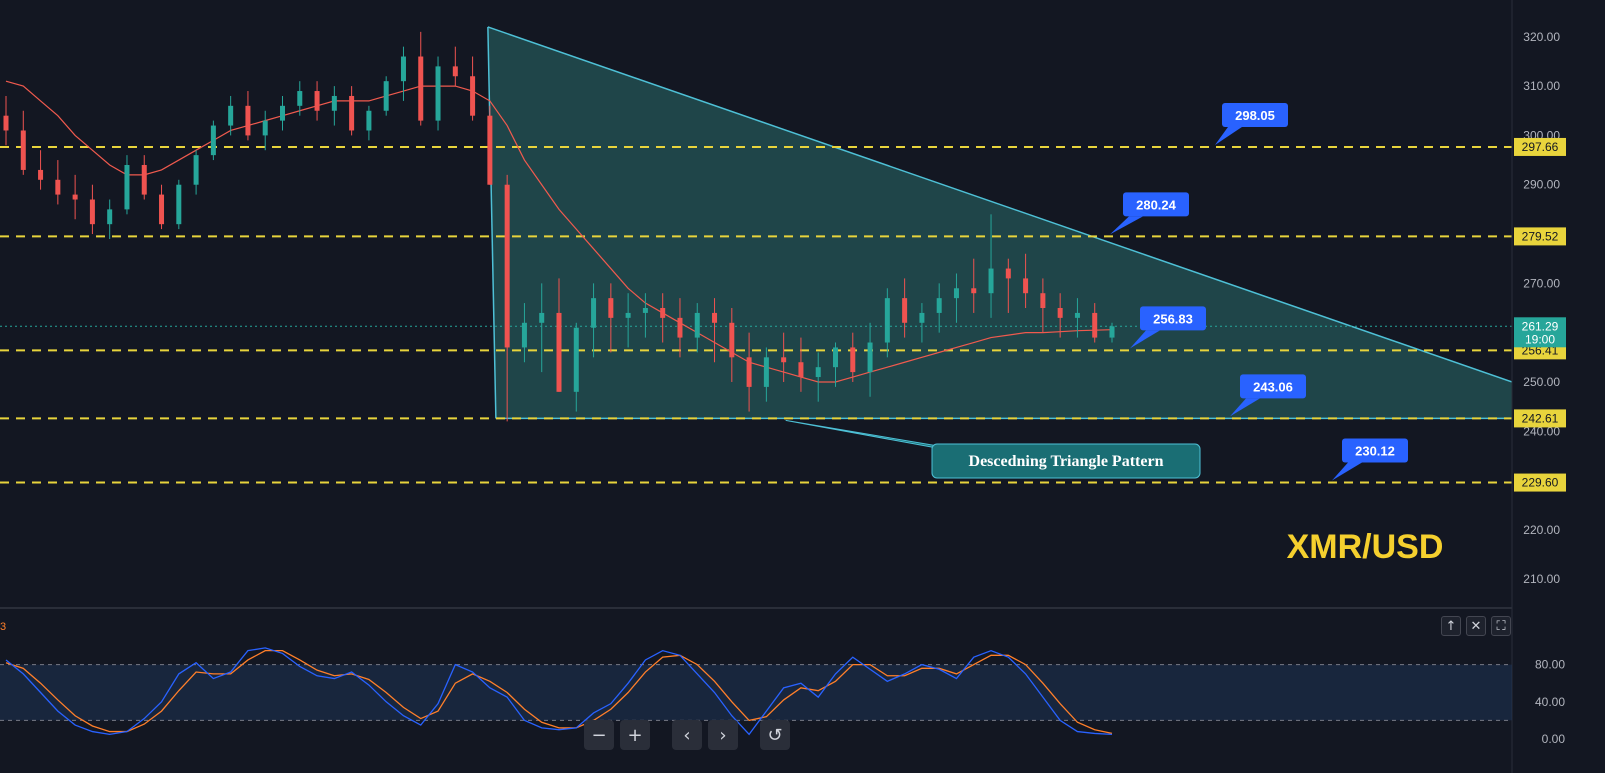 The height and width of the screenshot is (773, 1605). Describe the element at coordinates (599, 735) in the screenshot. I see `zoom-out-button: −` at that location.